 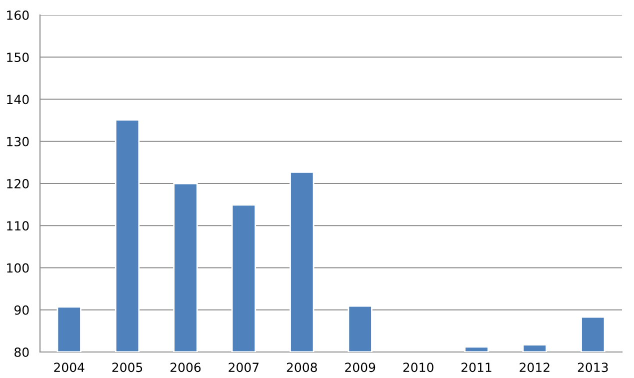 I want to click on y-tick-label: 140, so click(x=18, y=99).